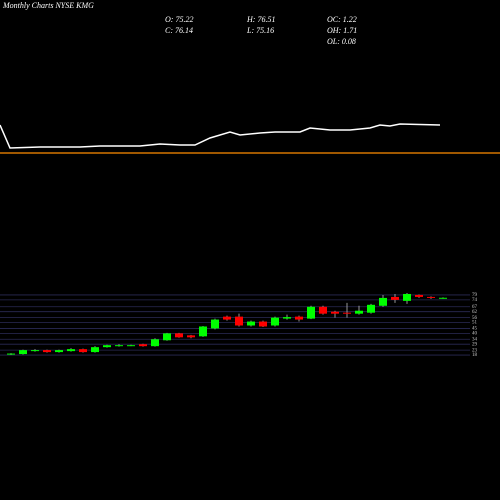 The height and width of the screenshot is (500, 500). I want to click on y-tick-label: 67, so click(475, 307).